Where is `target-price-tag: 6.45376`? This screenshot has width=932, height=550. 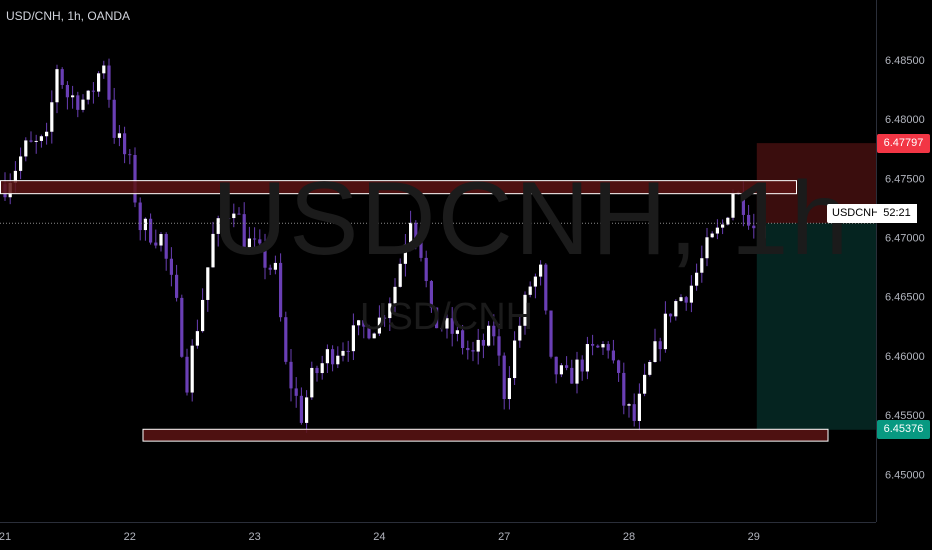 target-price-tag: 6.45376 is located at coordinates (903, 430).